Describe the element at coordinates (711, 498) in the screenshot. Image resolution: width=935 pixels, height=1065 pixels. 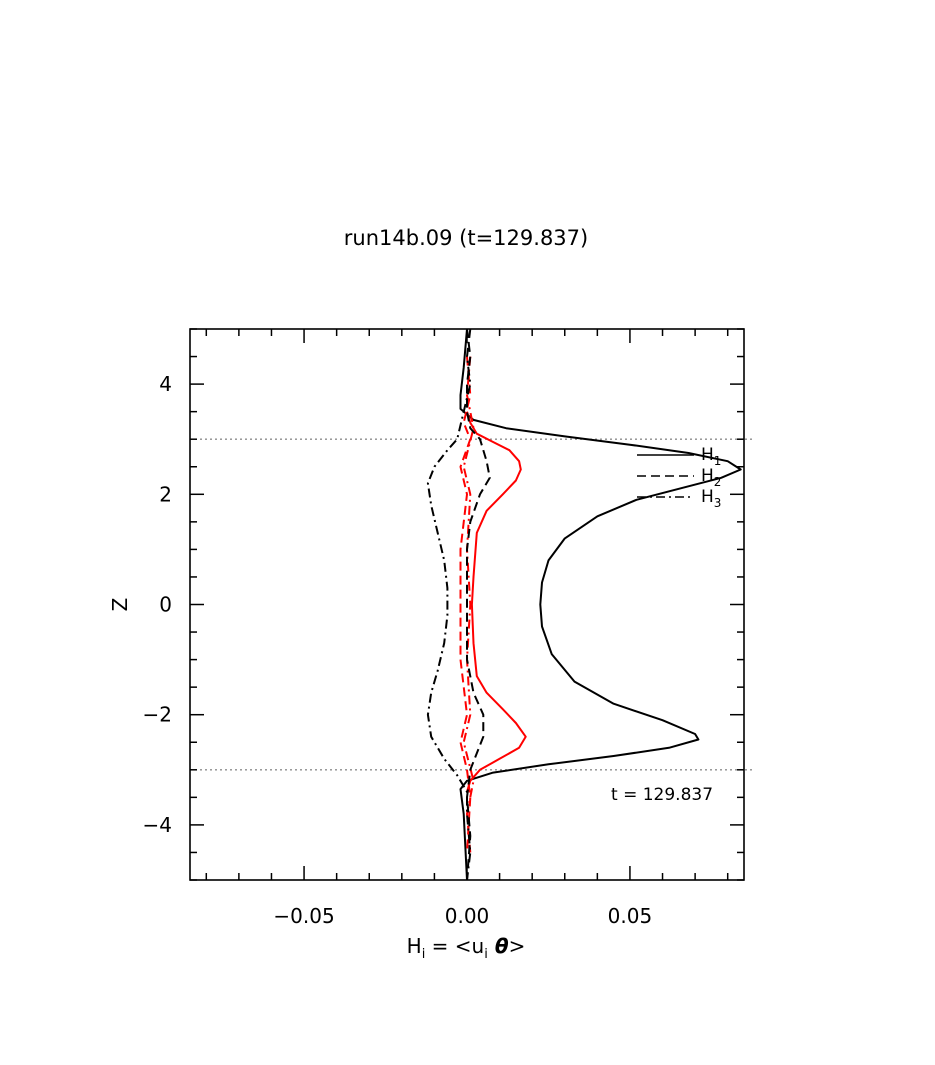
I see `legend-label-2: H3` at that location.